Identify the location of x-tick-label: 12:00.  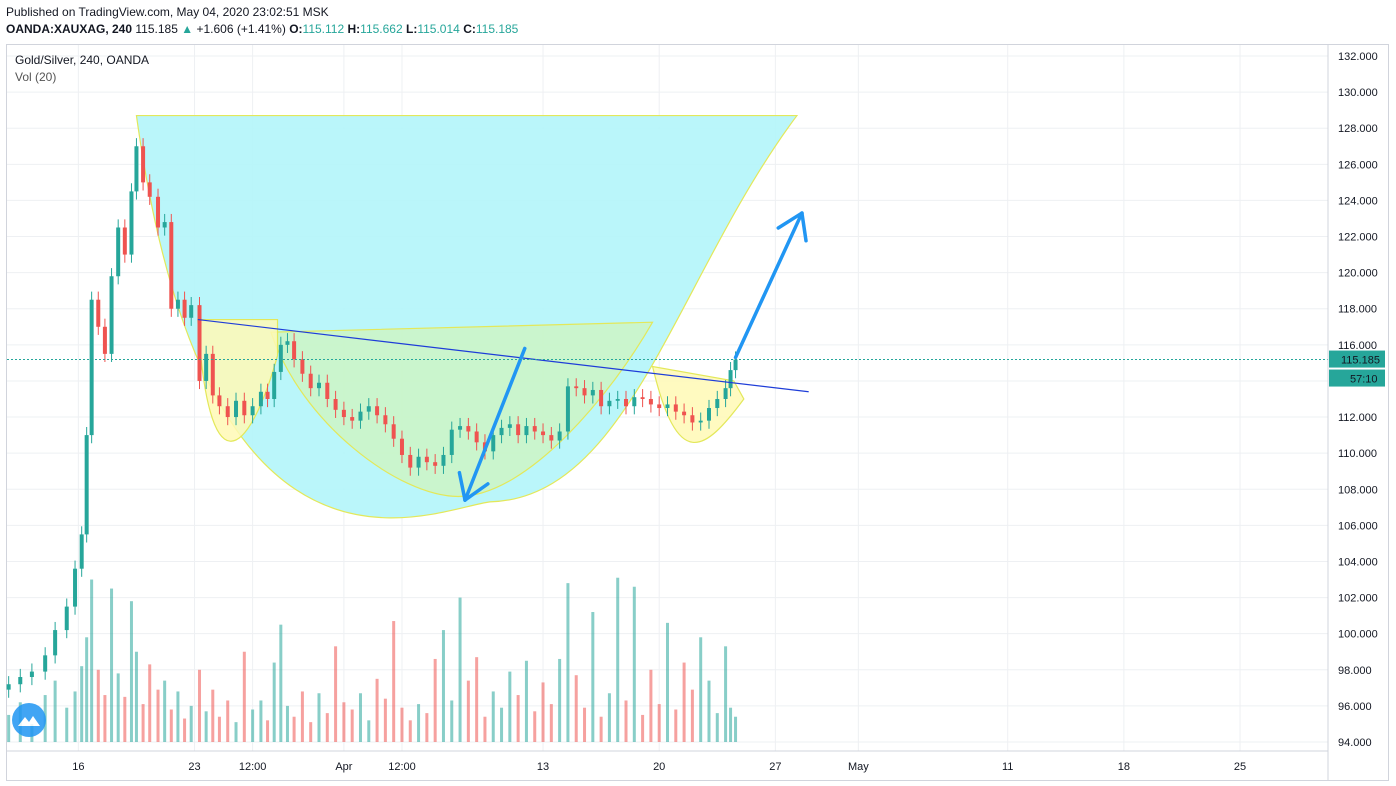
(402, 767).